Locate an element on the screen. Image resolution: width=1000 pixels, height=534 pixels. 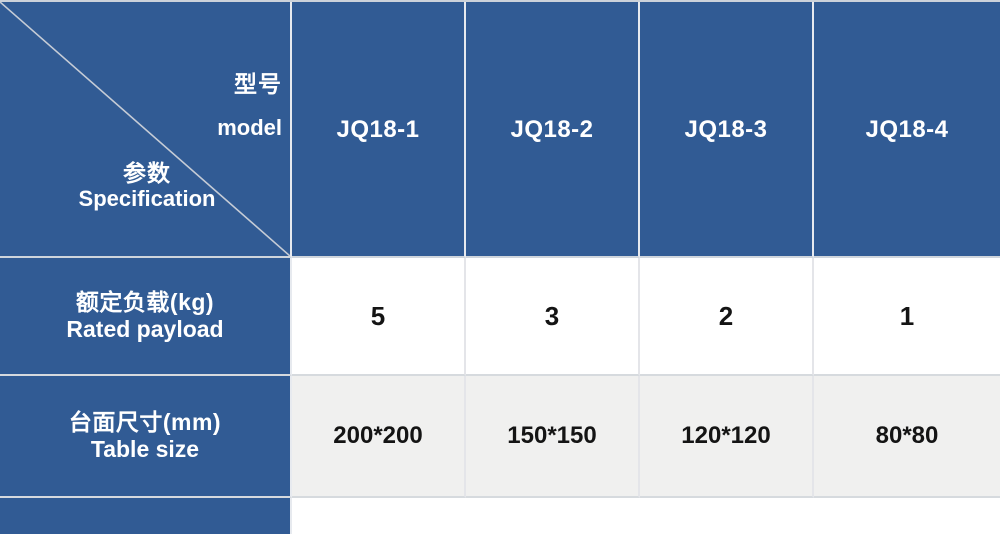
column-header-jq18-1: JQ18-1 is located at coordinates (379, 130).